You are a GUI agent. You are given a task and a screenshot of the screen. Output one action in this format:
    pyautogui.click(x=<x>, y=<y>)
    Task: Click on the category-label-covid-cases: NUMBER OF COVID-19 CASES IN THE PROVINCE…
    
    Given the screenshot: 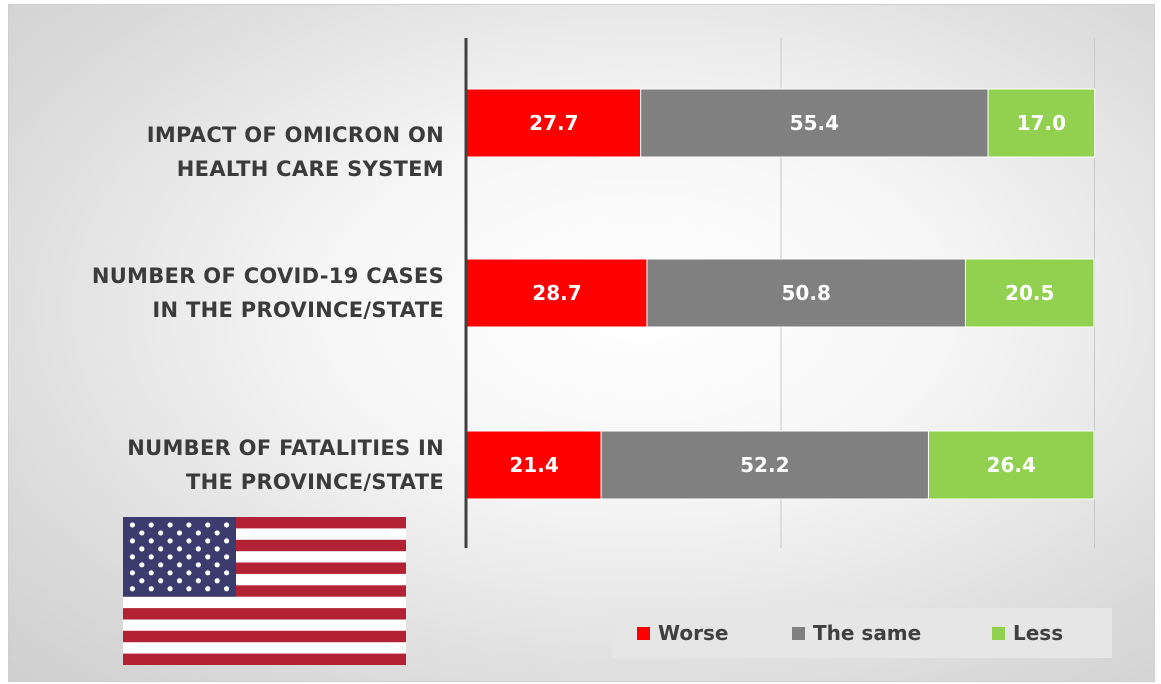 What is the action you would take?
    pyautogui.click(x=224, y=293)
    